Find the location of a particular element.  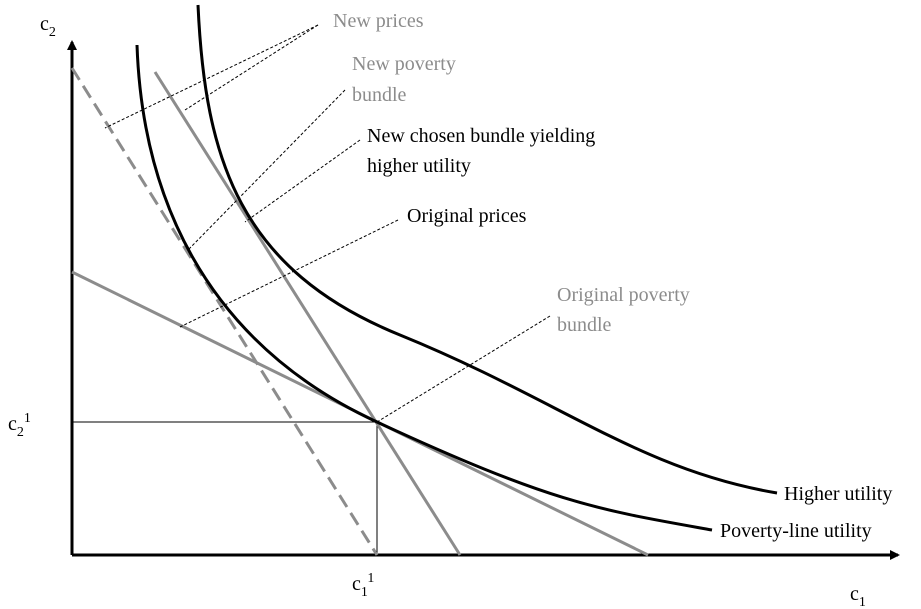

annotation: New poverty is located at coordinates (404, 64).